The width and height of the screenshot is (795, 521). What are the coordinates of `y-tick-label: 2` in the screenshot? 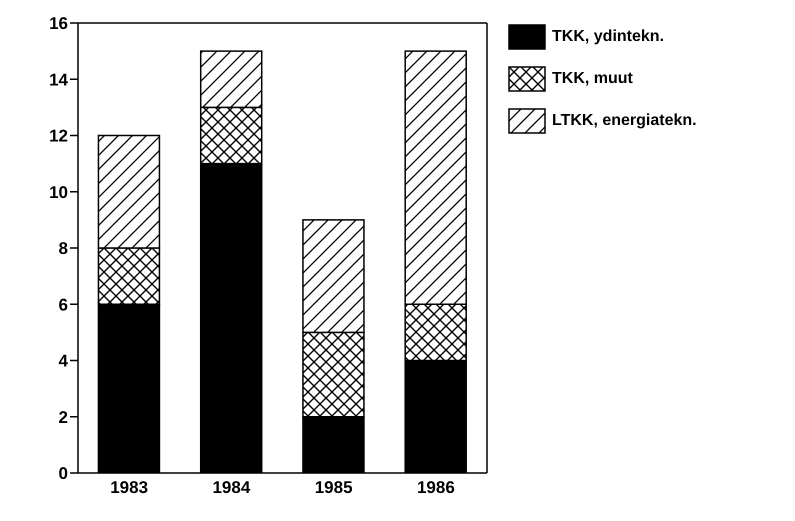 It's located at (63, 417).